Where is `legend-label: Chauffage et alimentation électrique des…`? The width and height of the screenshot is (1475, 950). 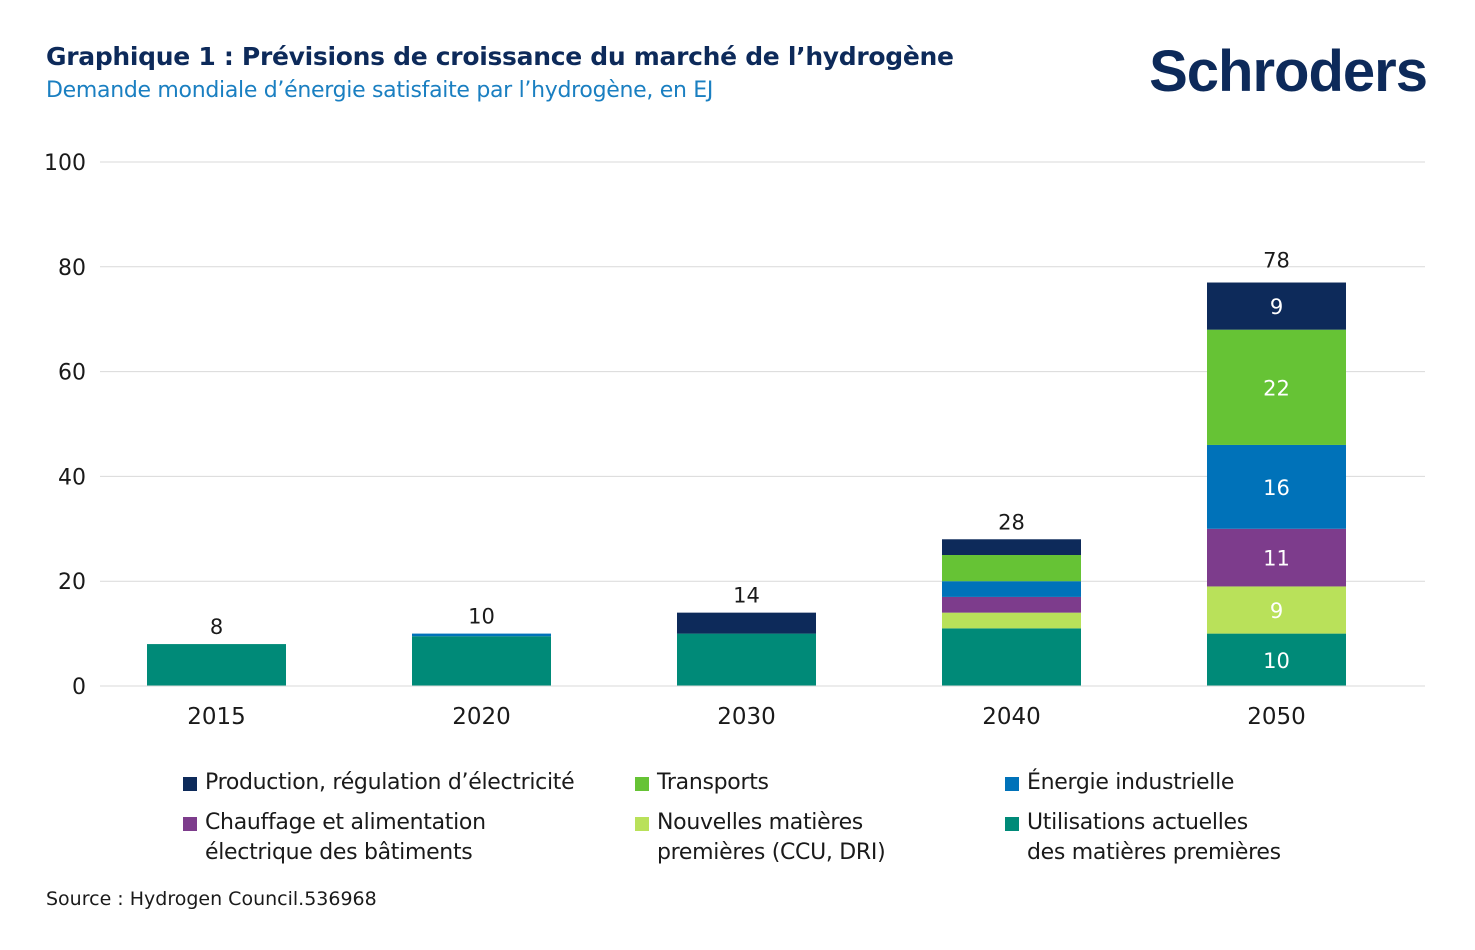
legend-label: Chauffage et alimentation électrique des… is located at coordinates (345, 837).